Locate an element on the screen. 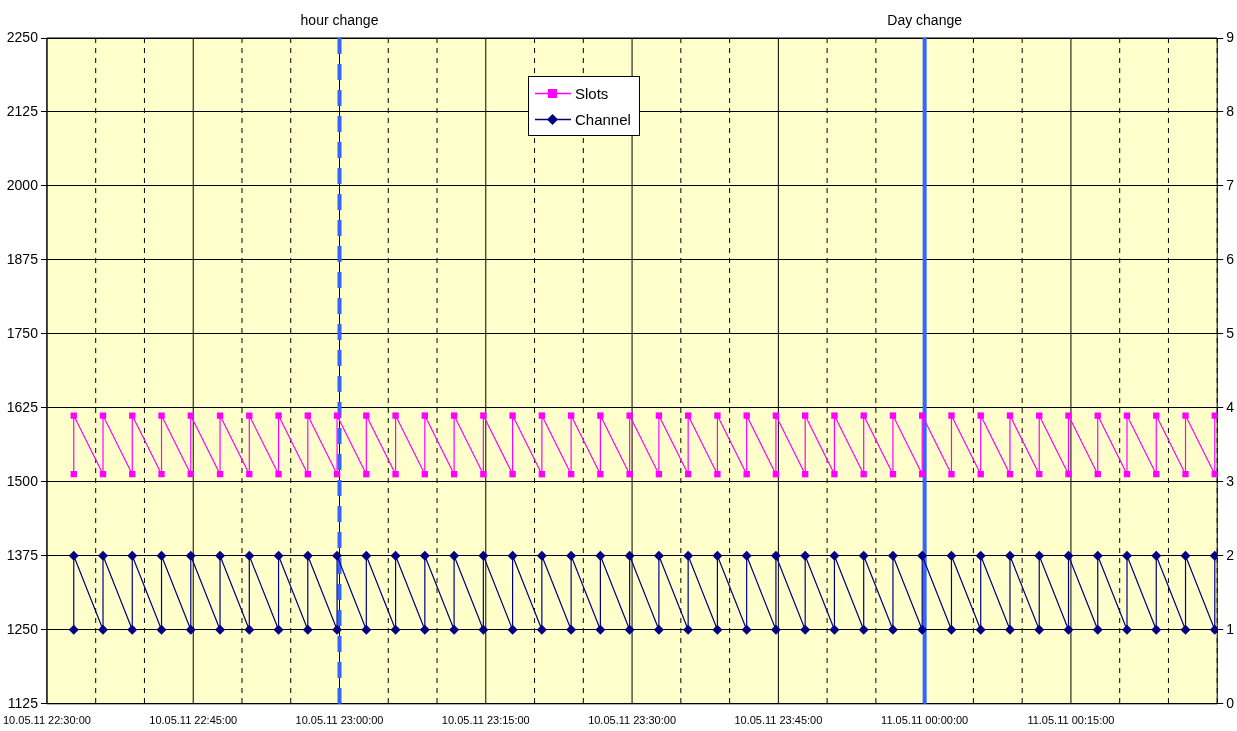 The width and height of the screenshot is (1237, 731). y2-tick-label: 3 is located at coordinates (1230, 480).